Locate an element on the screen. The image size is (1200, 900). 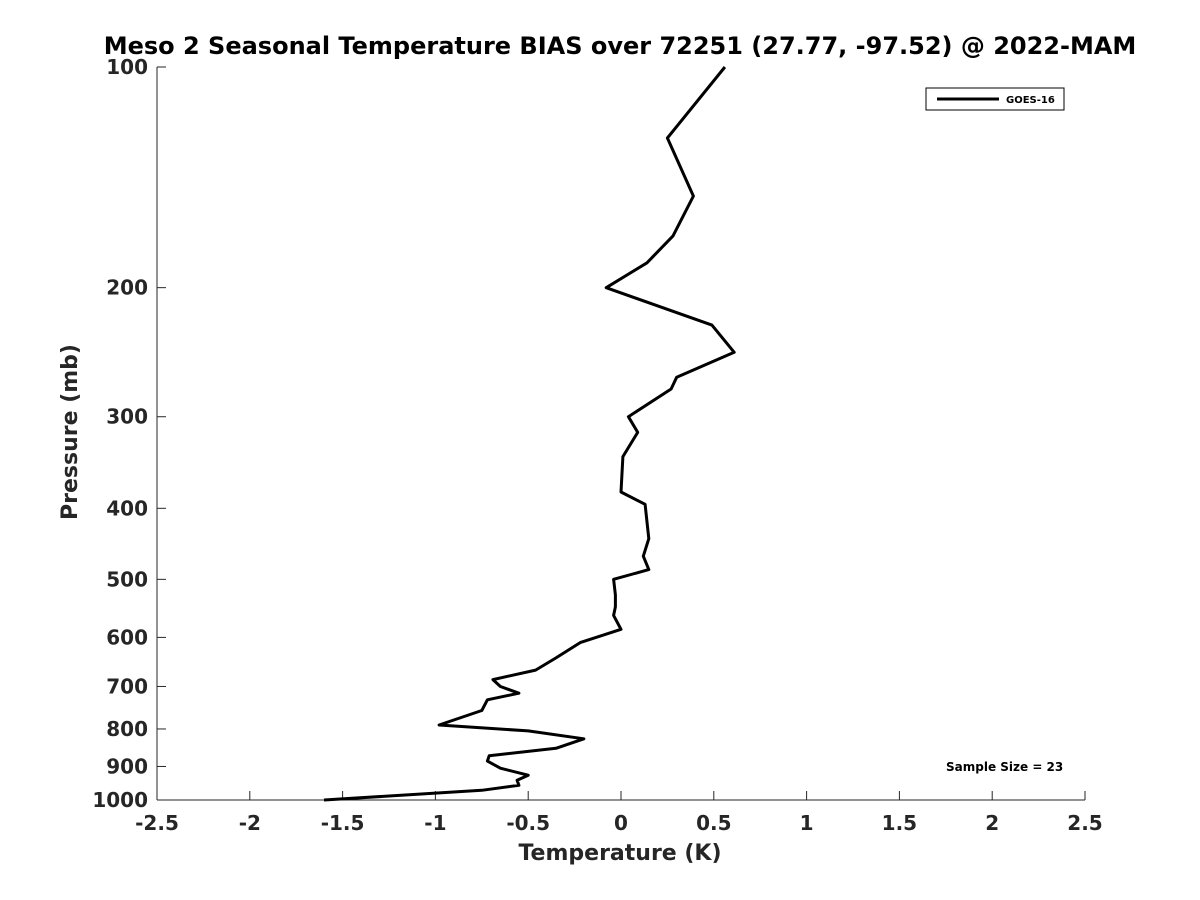
sample-size-annotation: Sample Size = 23 is located at coordinates (1004, 767).